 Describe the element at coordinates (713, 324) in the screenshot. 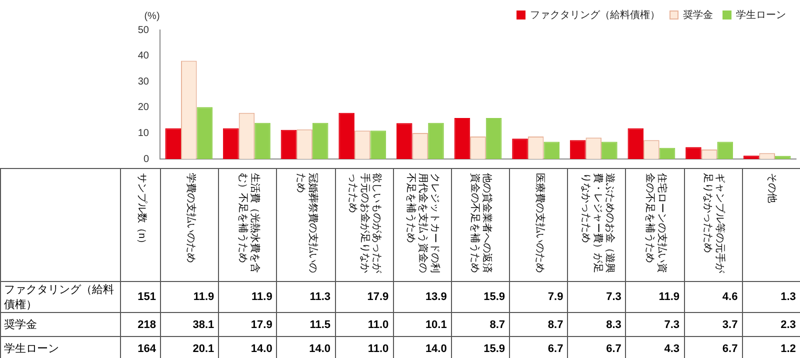

I see `data-label: 3.7` at that location.